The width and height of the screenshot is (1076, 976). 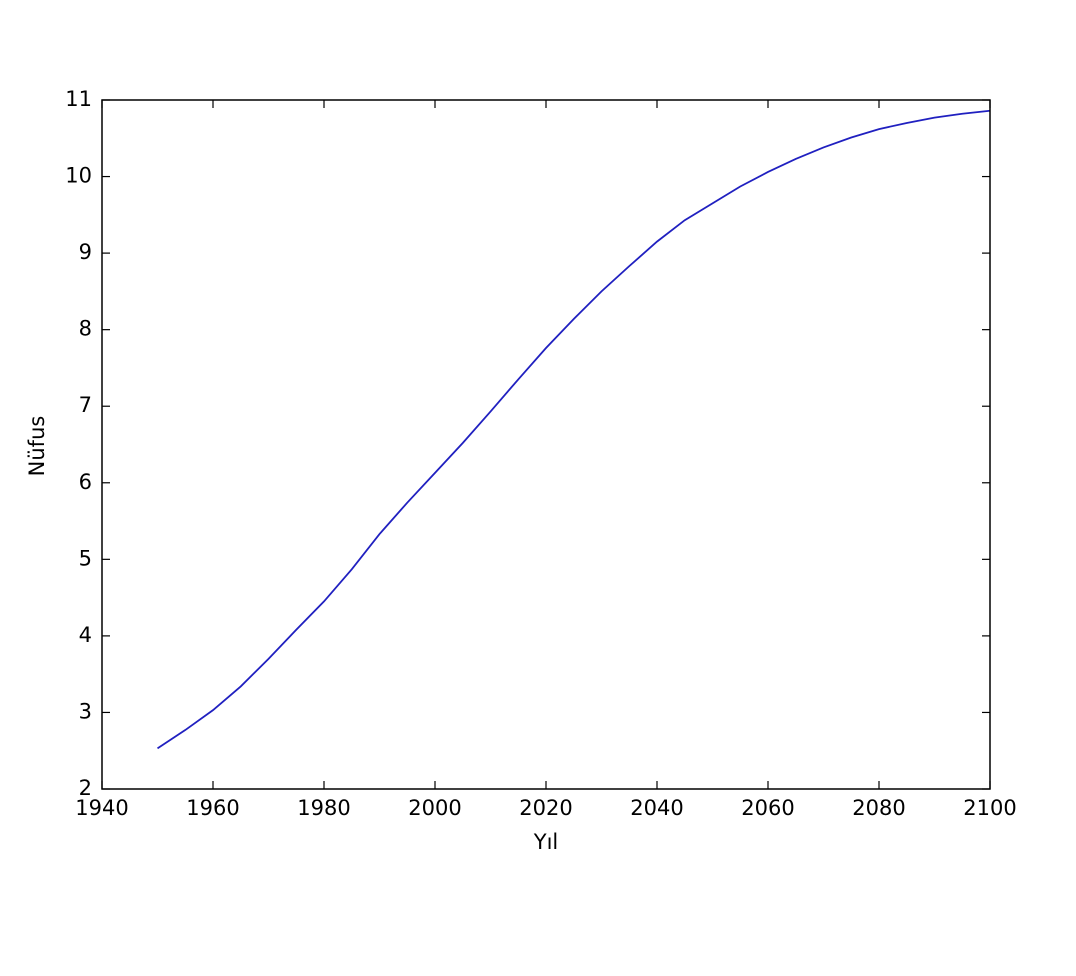 What do you see at coordinates (767, 808) in the screenshot?
I see `x-tick-label: 2060` at bounding box center [767, 808].